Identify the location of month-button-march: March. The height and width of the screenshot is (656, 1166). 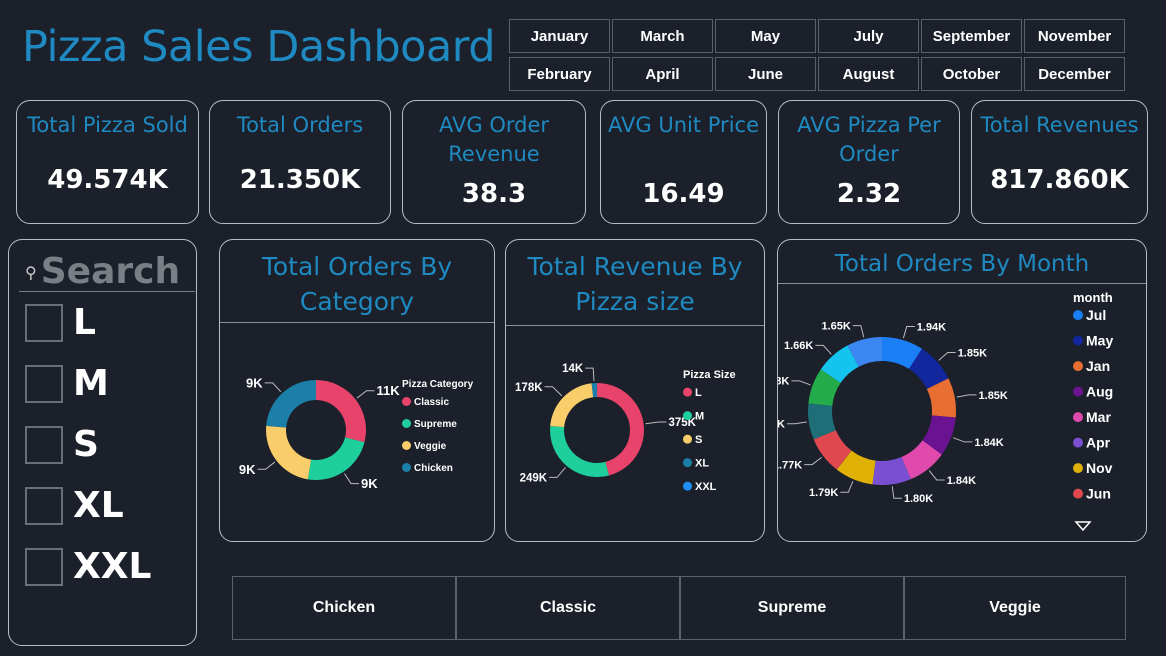
(662, 36).